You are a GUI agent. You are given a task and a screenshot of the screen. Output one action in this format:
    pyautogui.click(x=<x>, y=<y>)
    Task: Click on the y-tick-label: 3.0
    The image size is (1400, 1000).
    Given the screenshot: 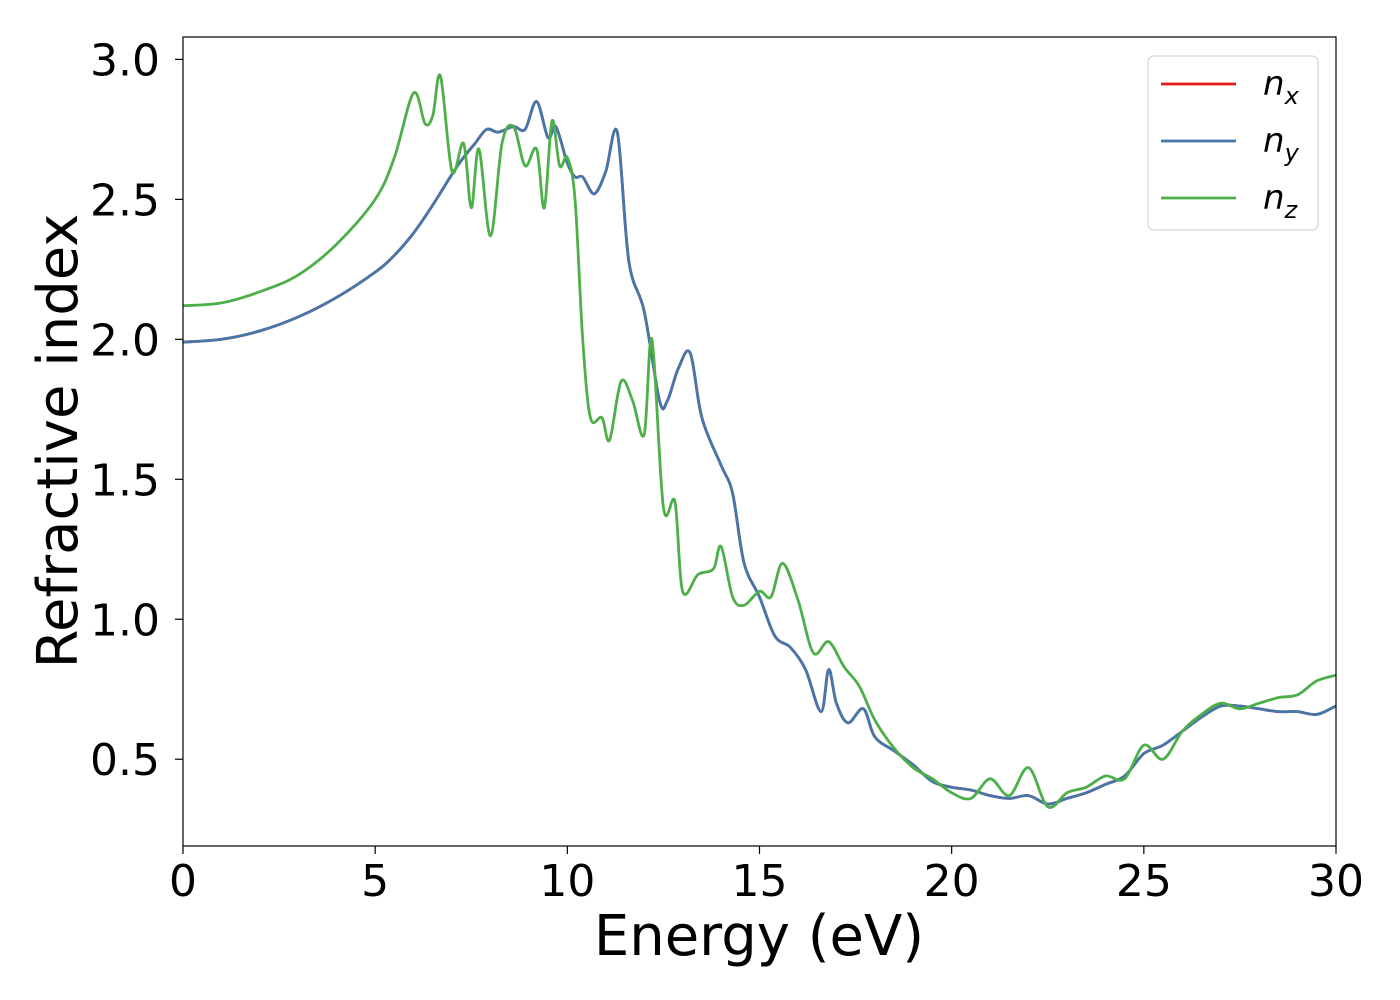 What is the action you would take?
    pyautogui.click(x=125, y=60)
    